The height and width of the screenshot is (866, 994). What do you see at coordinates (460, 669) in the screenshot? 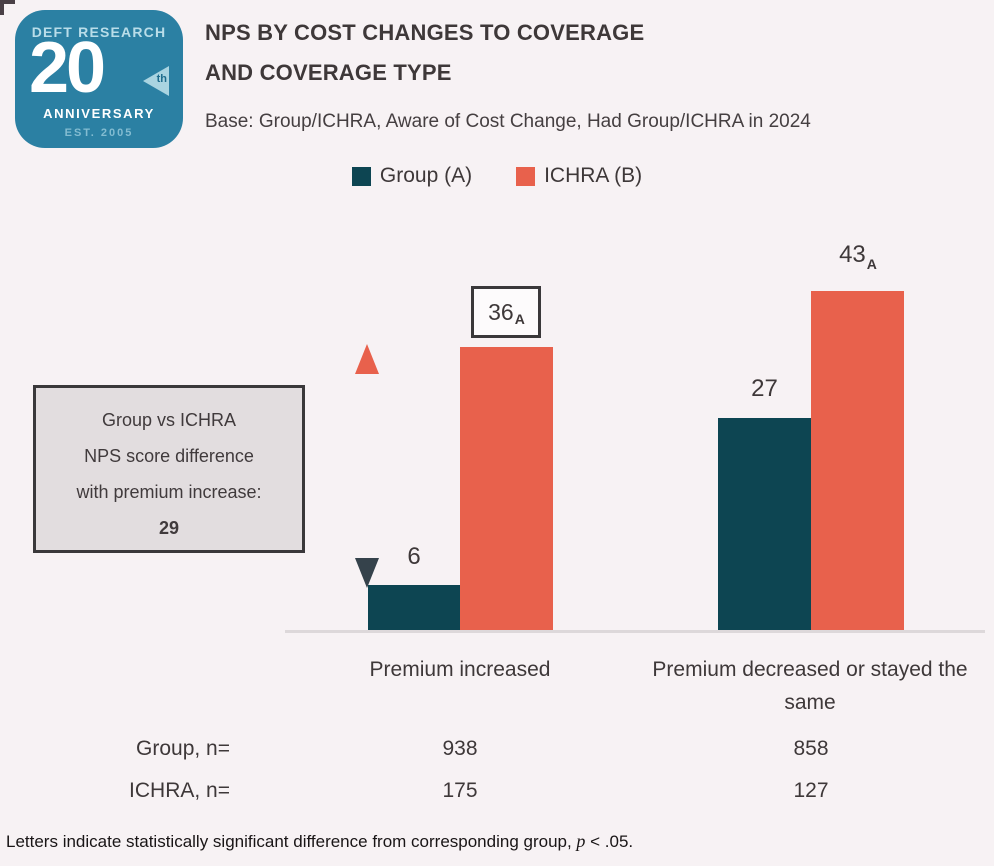
I see `category-label-premium-increased: Premium increased` at bounding box center [460, 669].